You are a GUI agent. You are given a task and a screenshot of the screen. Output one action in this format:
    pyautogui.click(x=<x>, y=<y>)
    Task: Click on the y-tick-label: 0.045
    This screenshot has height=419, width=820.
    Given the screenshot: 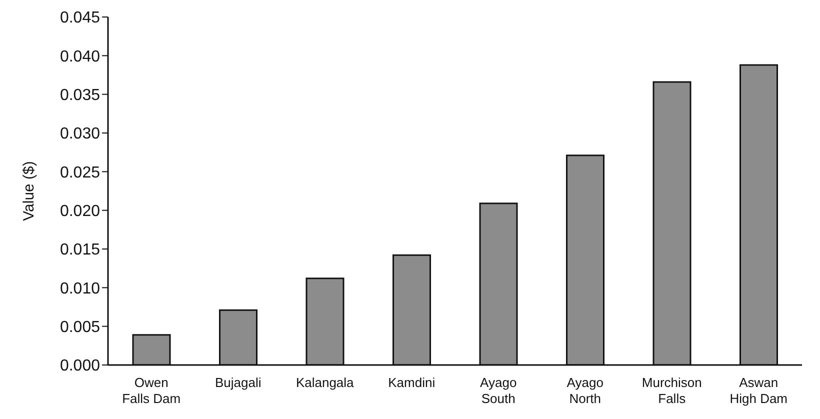 What is the action you would take?
    pyautogui.click(x=80, y=18)
    